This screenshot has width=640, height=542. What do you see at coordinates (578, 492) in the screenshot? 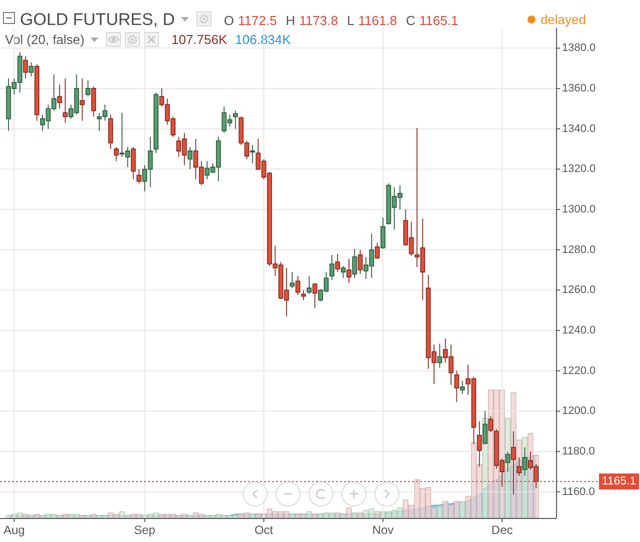
I see `y-tick-label: 1160.0` at bounding box center [578, 492].